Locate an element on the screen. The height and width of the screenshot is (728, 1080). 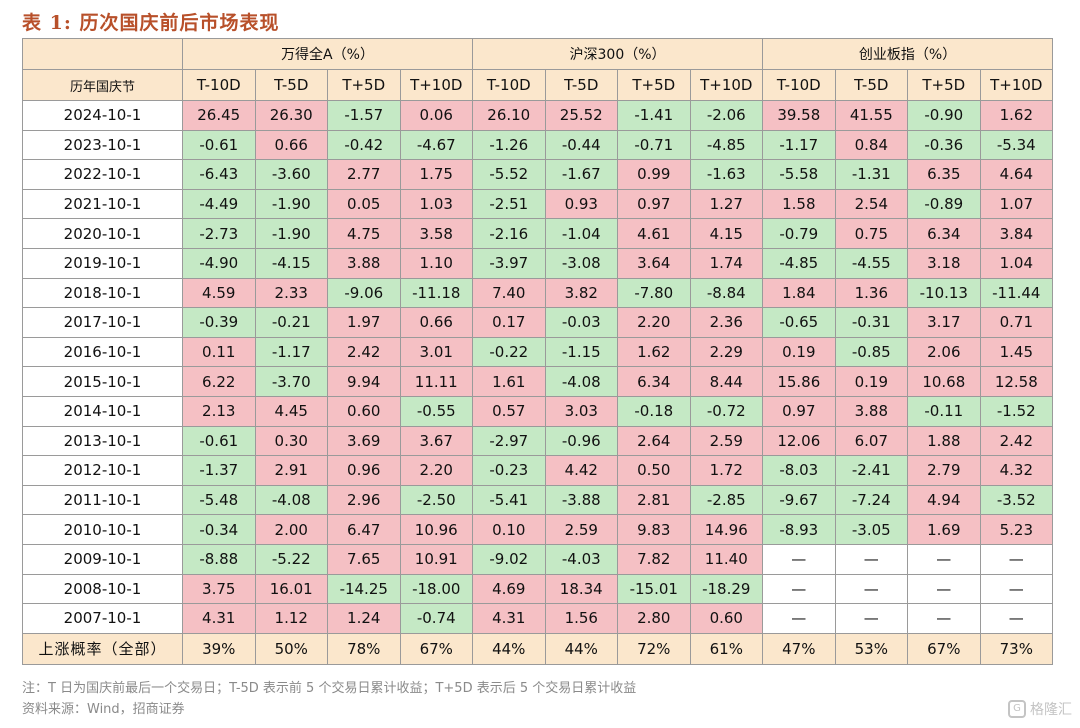
table-title: 表 1: 历次国庆前后市场表现 is located at coordinates (151, 23).